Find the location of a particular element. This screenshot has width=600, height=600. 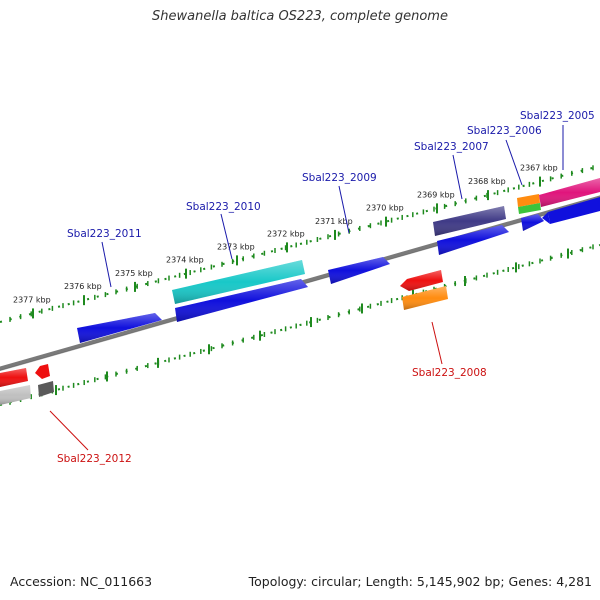

ruler-label: 2369 kbp is located at coordinates (436, 194).